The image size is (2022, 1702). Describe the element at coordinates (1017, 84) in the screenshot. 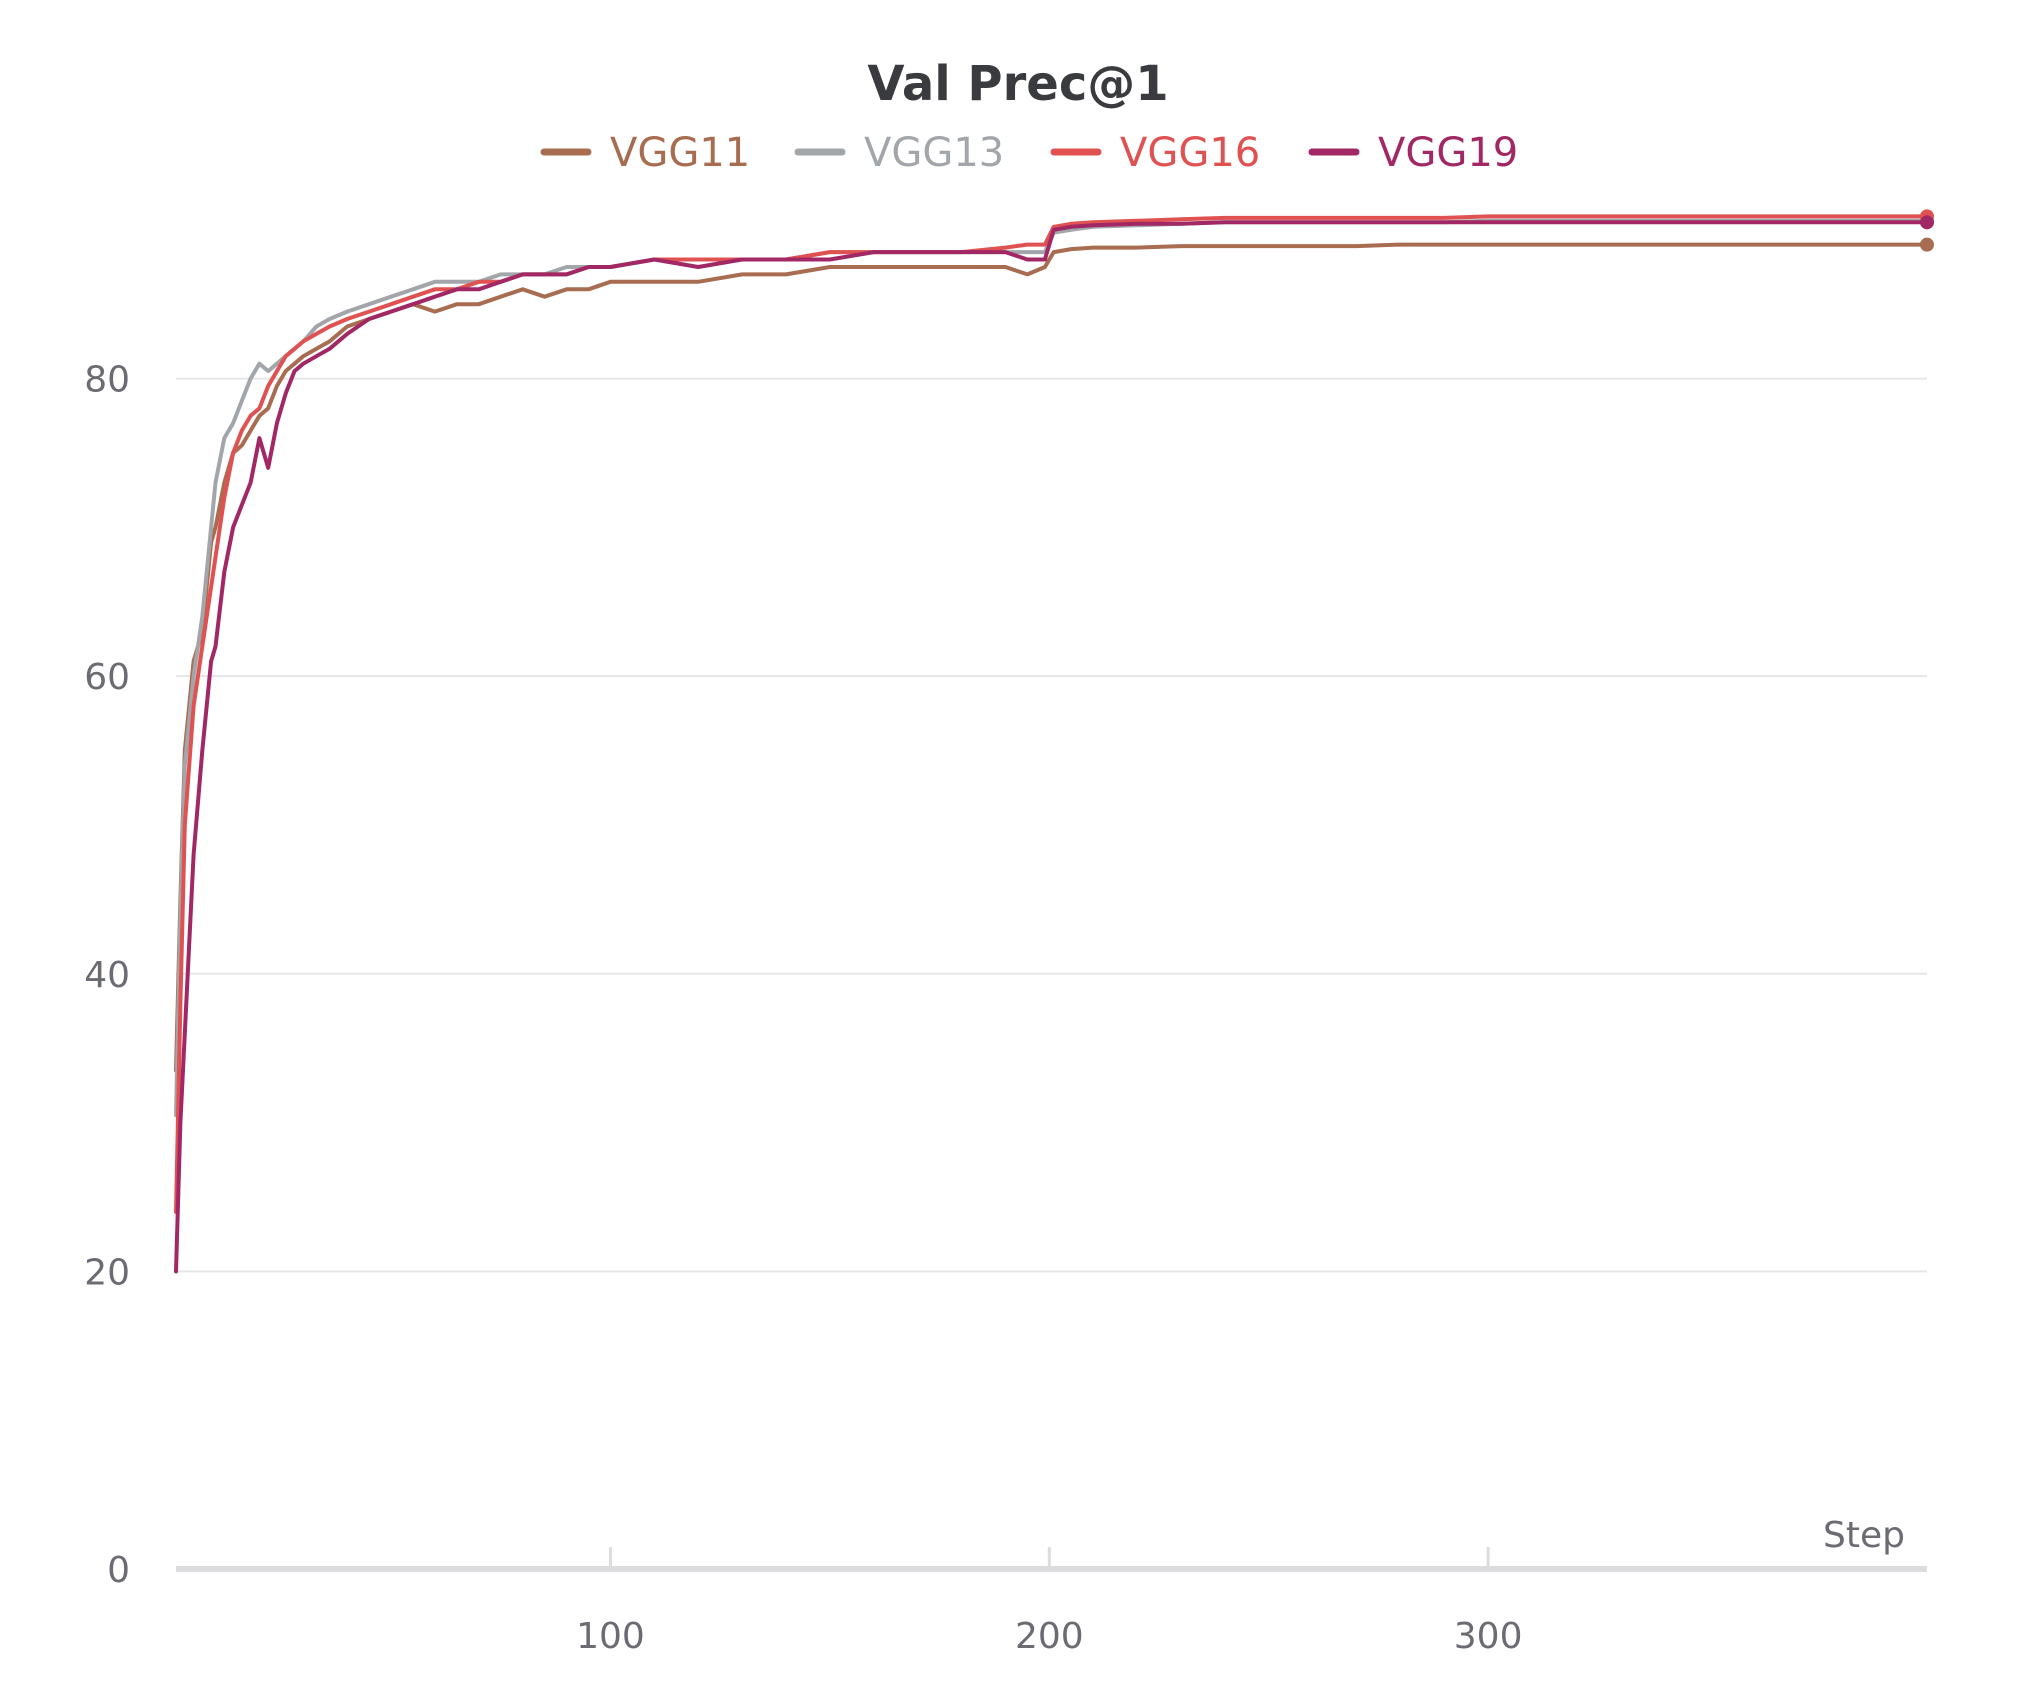

I see `chart-title: Val Prec@1` at that location.